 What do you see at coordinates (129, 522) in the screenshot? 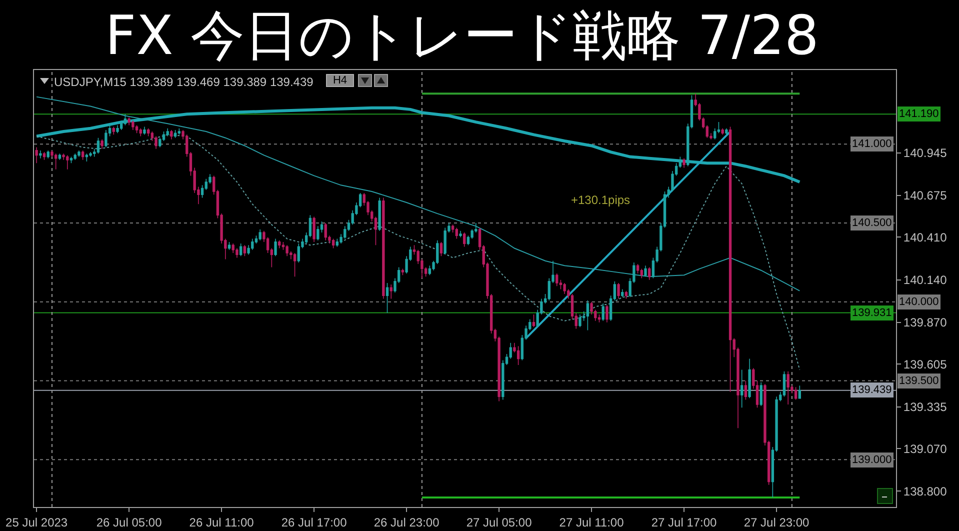
I see `x-tick-label: 26 Jul 05:00` at bounding box center [129, 522].